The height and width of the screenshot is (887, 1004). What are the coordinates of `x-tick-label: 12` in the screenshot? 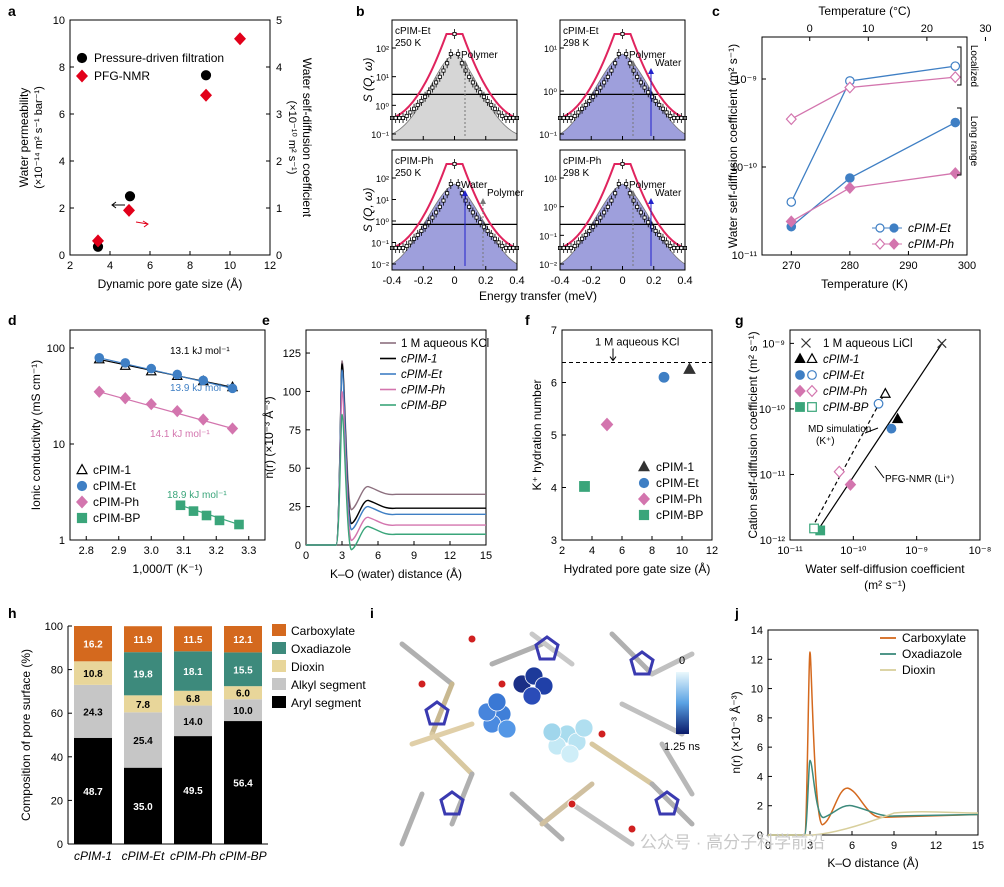 It's located at (450, 556).